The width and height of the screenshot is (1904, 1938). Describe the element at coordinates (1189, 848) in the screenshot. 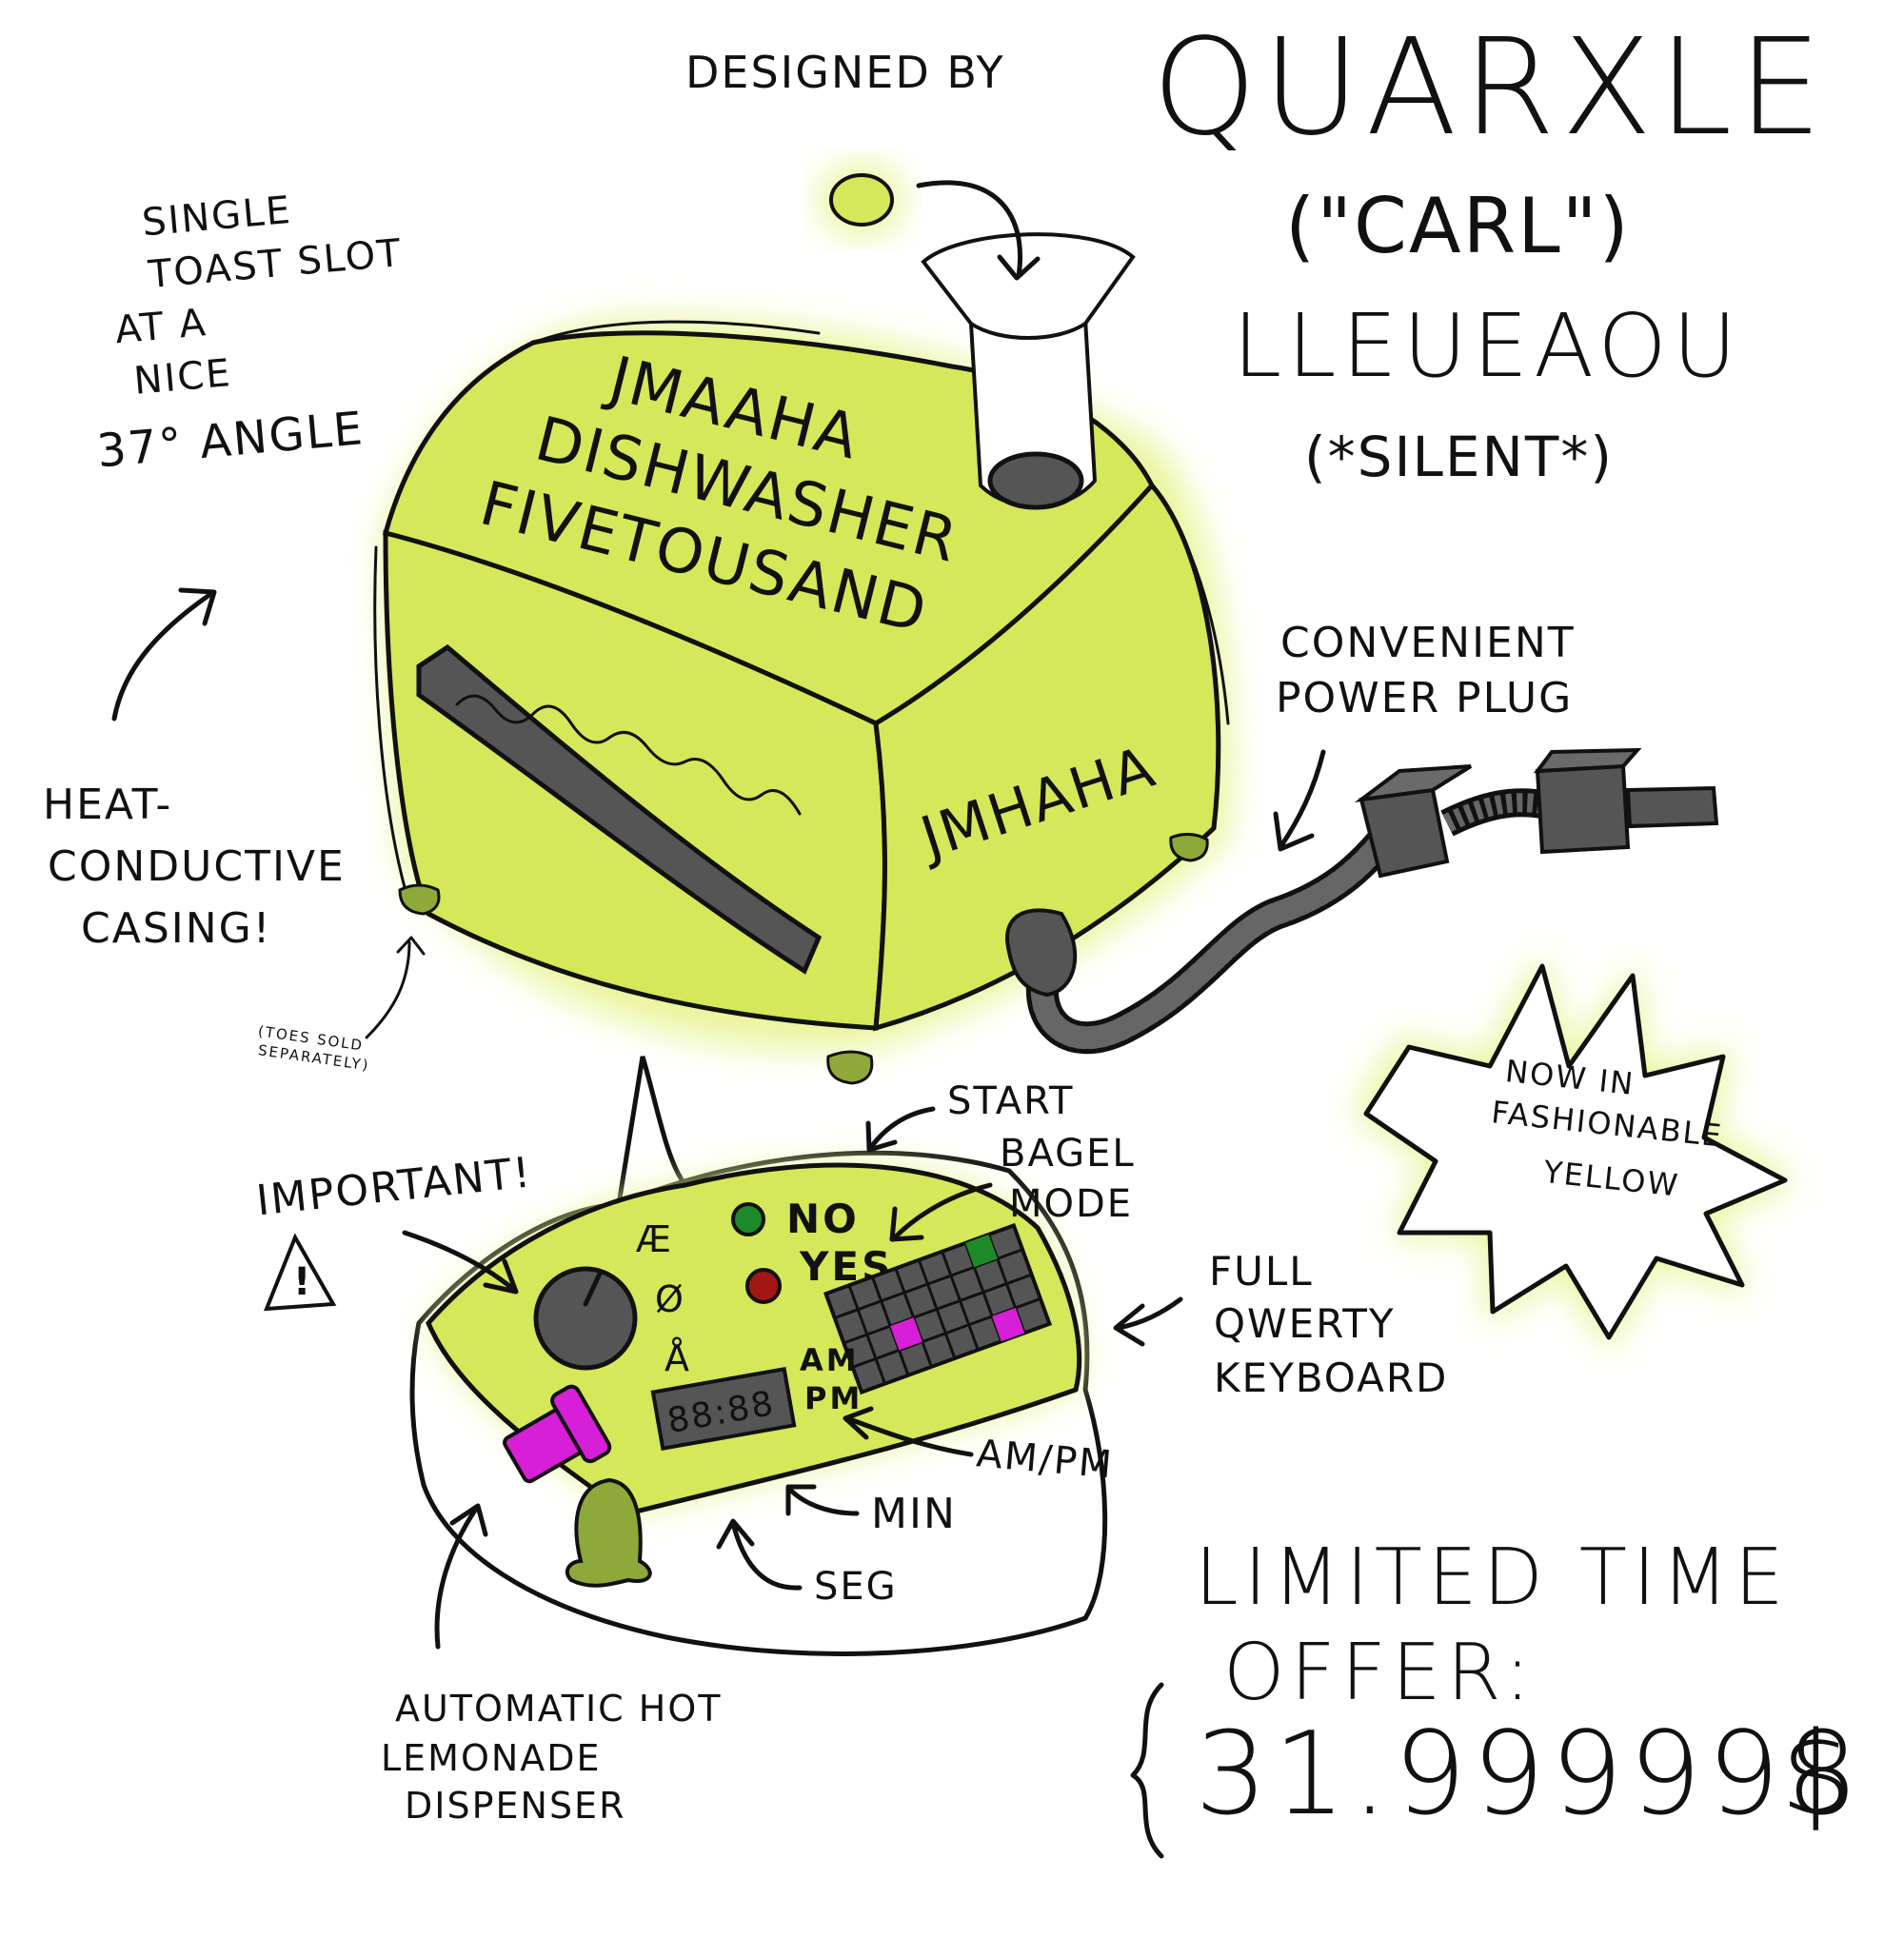

I see `toe-back-right` at that location.